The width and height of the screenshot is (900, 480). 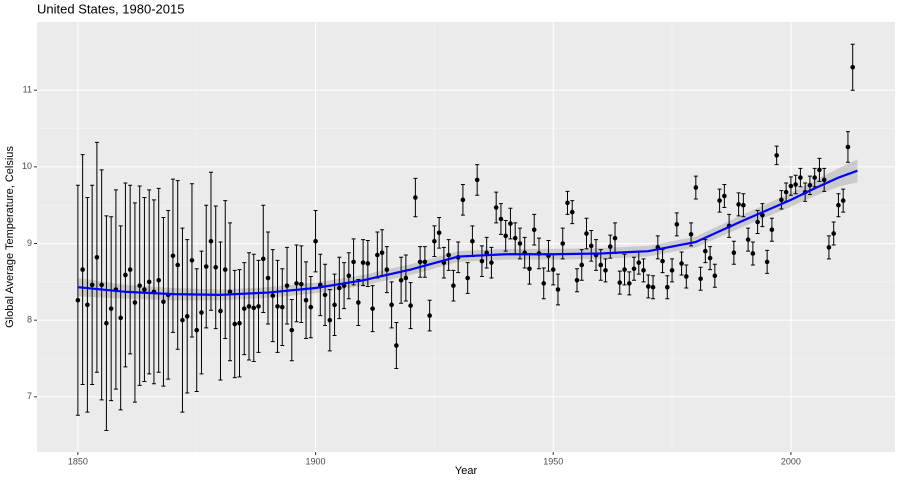 I want to click on x-tick-label: 2000, so click(x=791, y=461).